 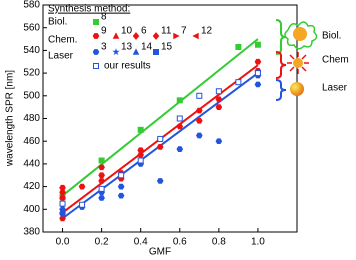 I want to click on y-tick-label: 580, so click(x=31, y=5).